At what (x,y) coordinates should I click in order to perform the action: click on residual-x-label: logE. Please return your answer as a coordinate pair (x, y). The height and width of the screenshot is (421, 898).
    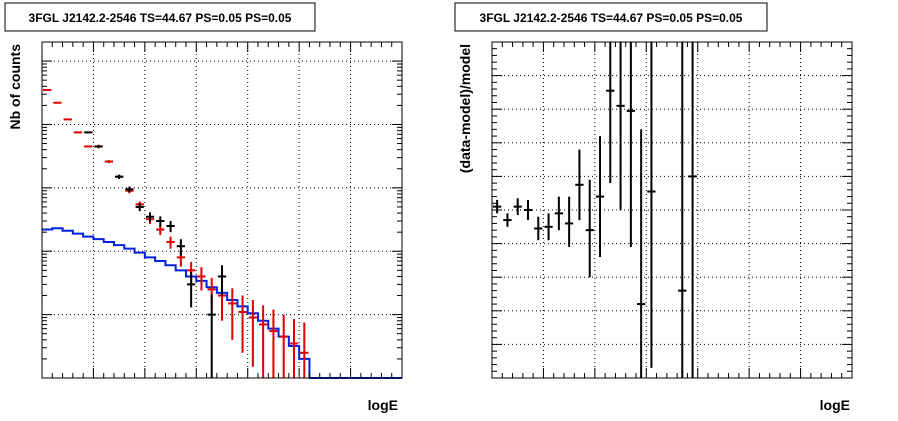
    Looking at the image, I should click on (835, 405).